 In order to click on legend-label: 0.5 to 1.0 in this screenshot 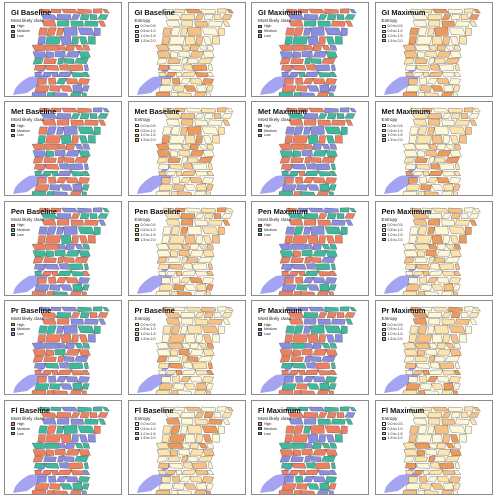, I will do `click(148, 428)`.